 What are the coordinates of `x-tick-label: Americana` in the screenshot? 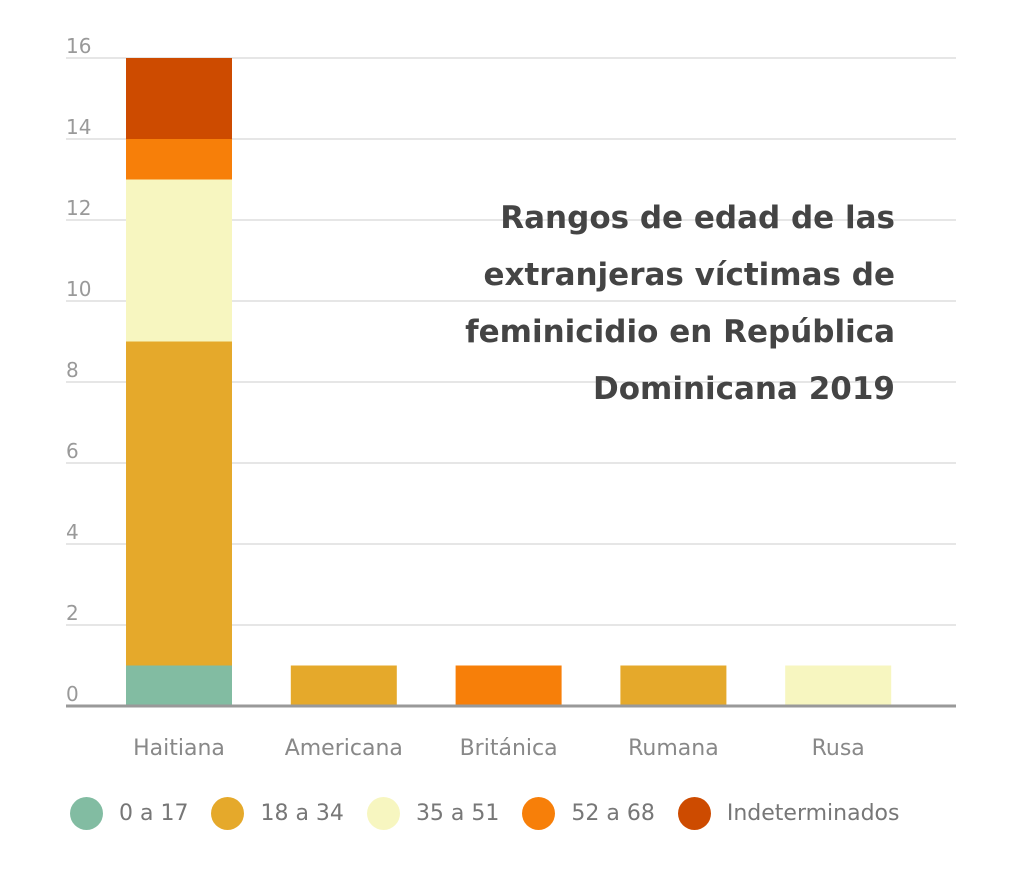 It's located at (344, 748).